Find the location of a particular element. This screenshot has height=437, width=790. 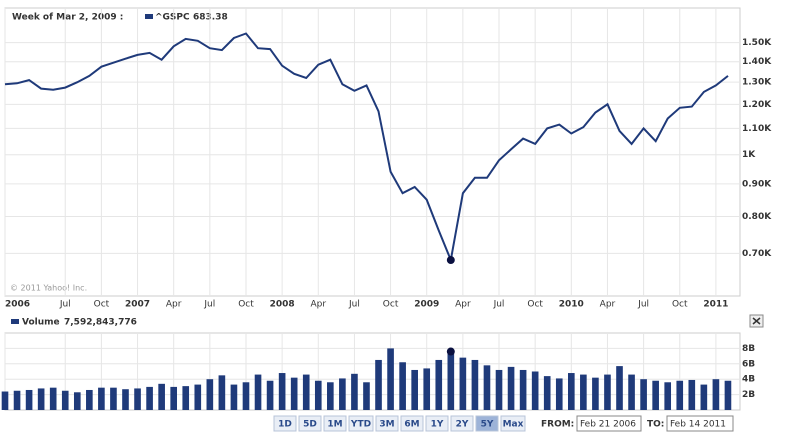

volume-crosshair-dot is located at coordinates (450, 351).